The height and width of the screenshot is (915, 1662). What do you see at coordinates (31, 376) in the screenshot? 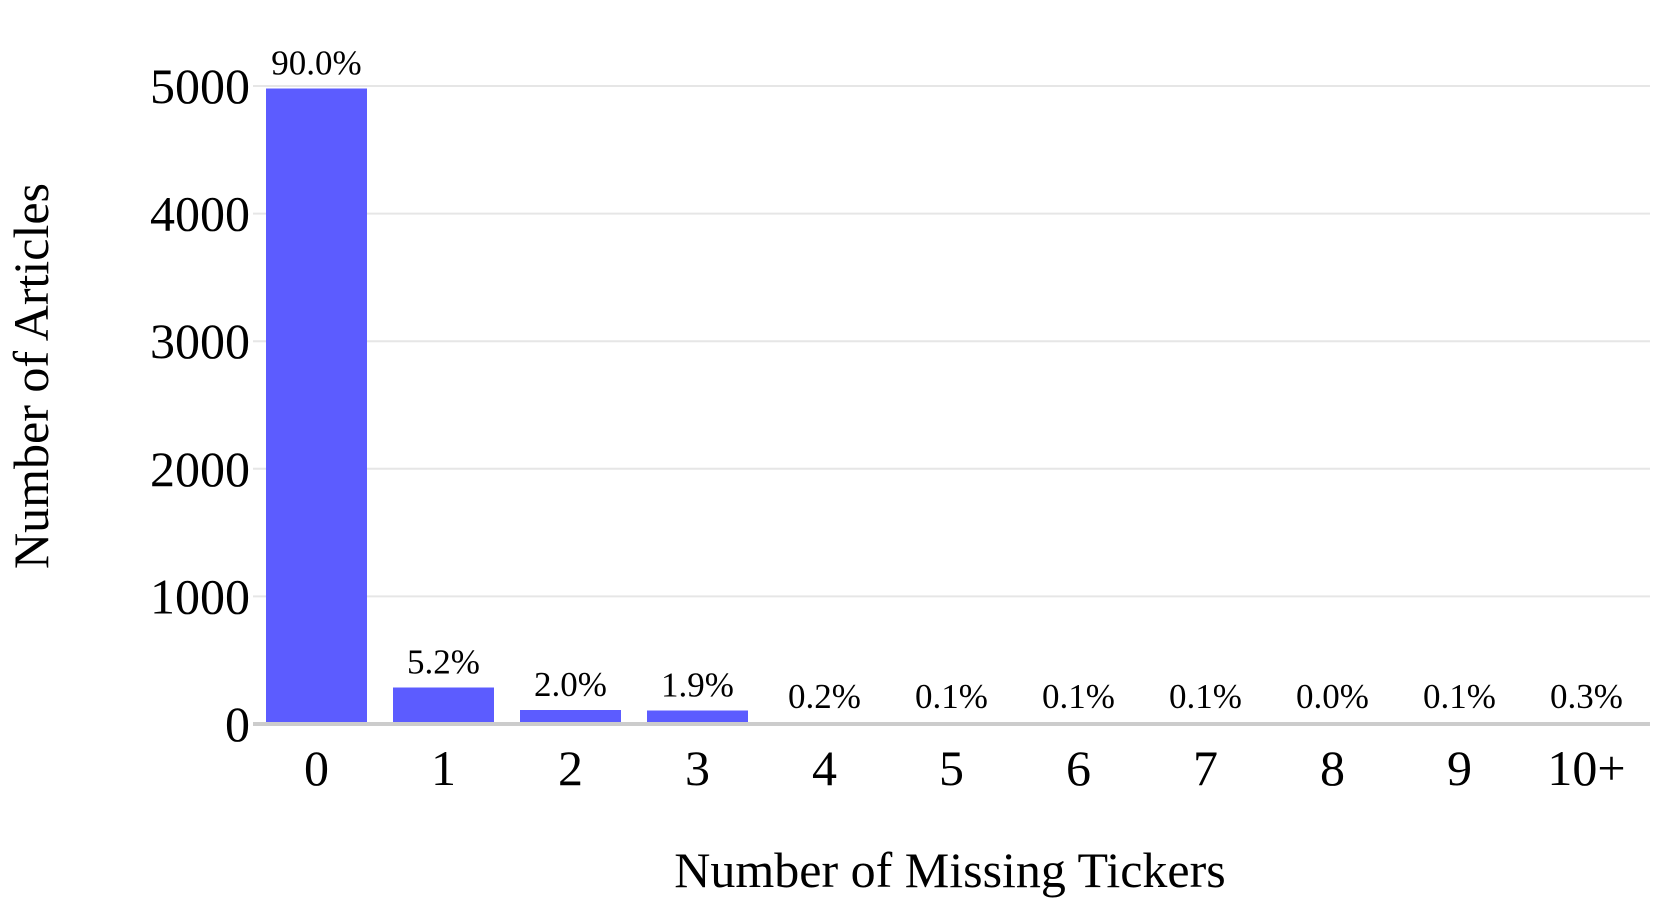
I see `y-axis-title: Number of Articles` at bounding box center [31, 376].